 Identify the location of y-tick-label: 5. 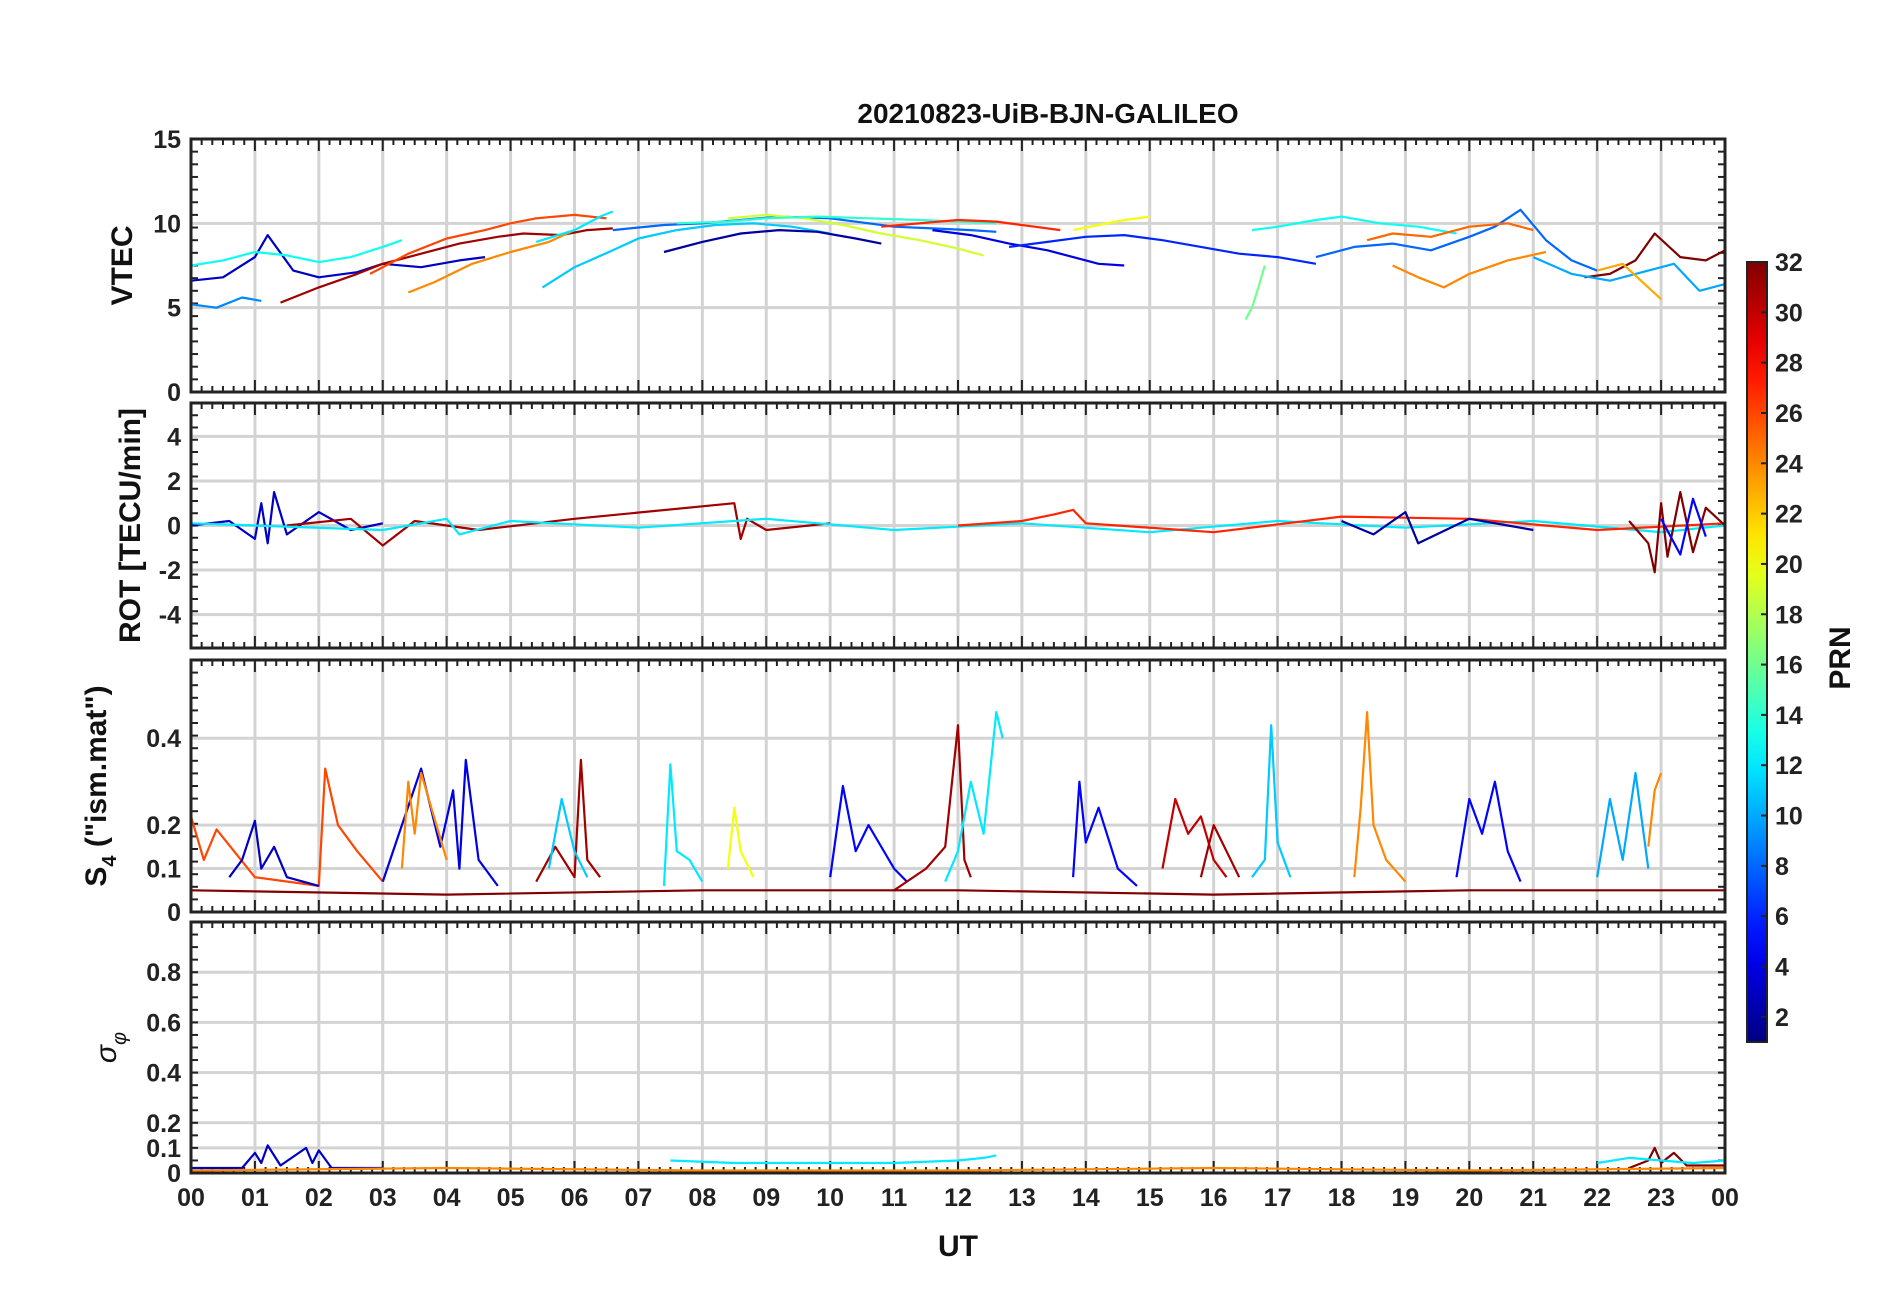
(174, 309).